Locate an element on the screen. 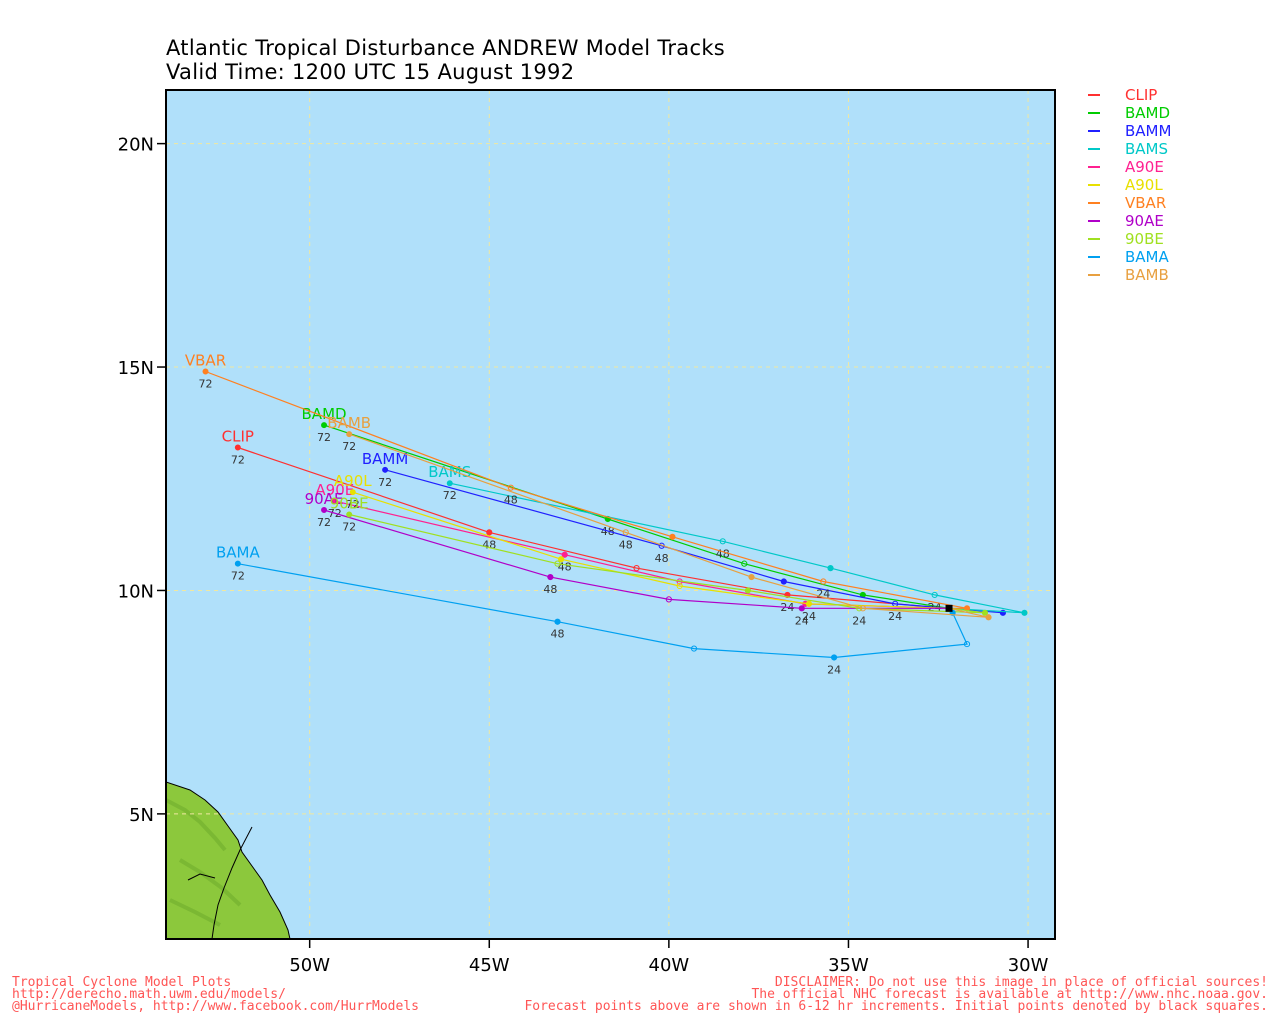 This screenshot has width=1280, height=1024. initial-point-marker is located at coordinates (949, 608).